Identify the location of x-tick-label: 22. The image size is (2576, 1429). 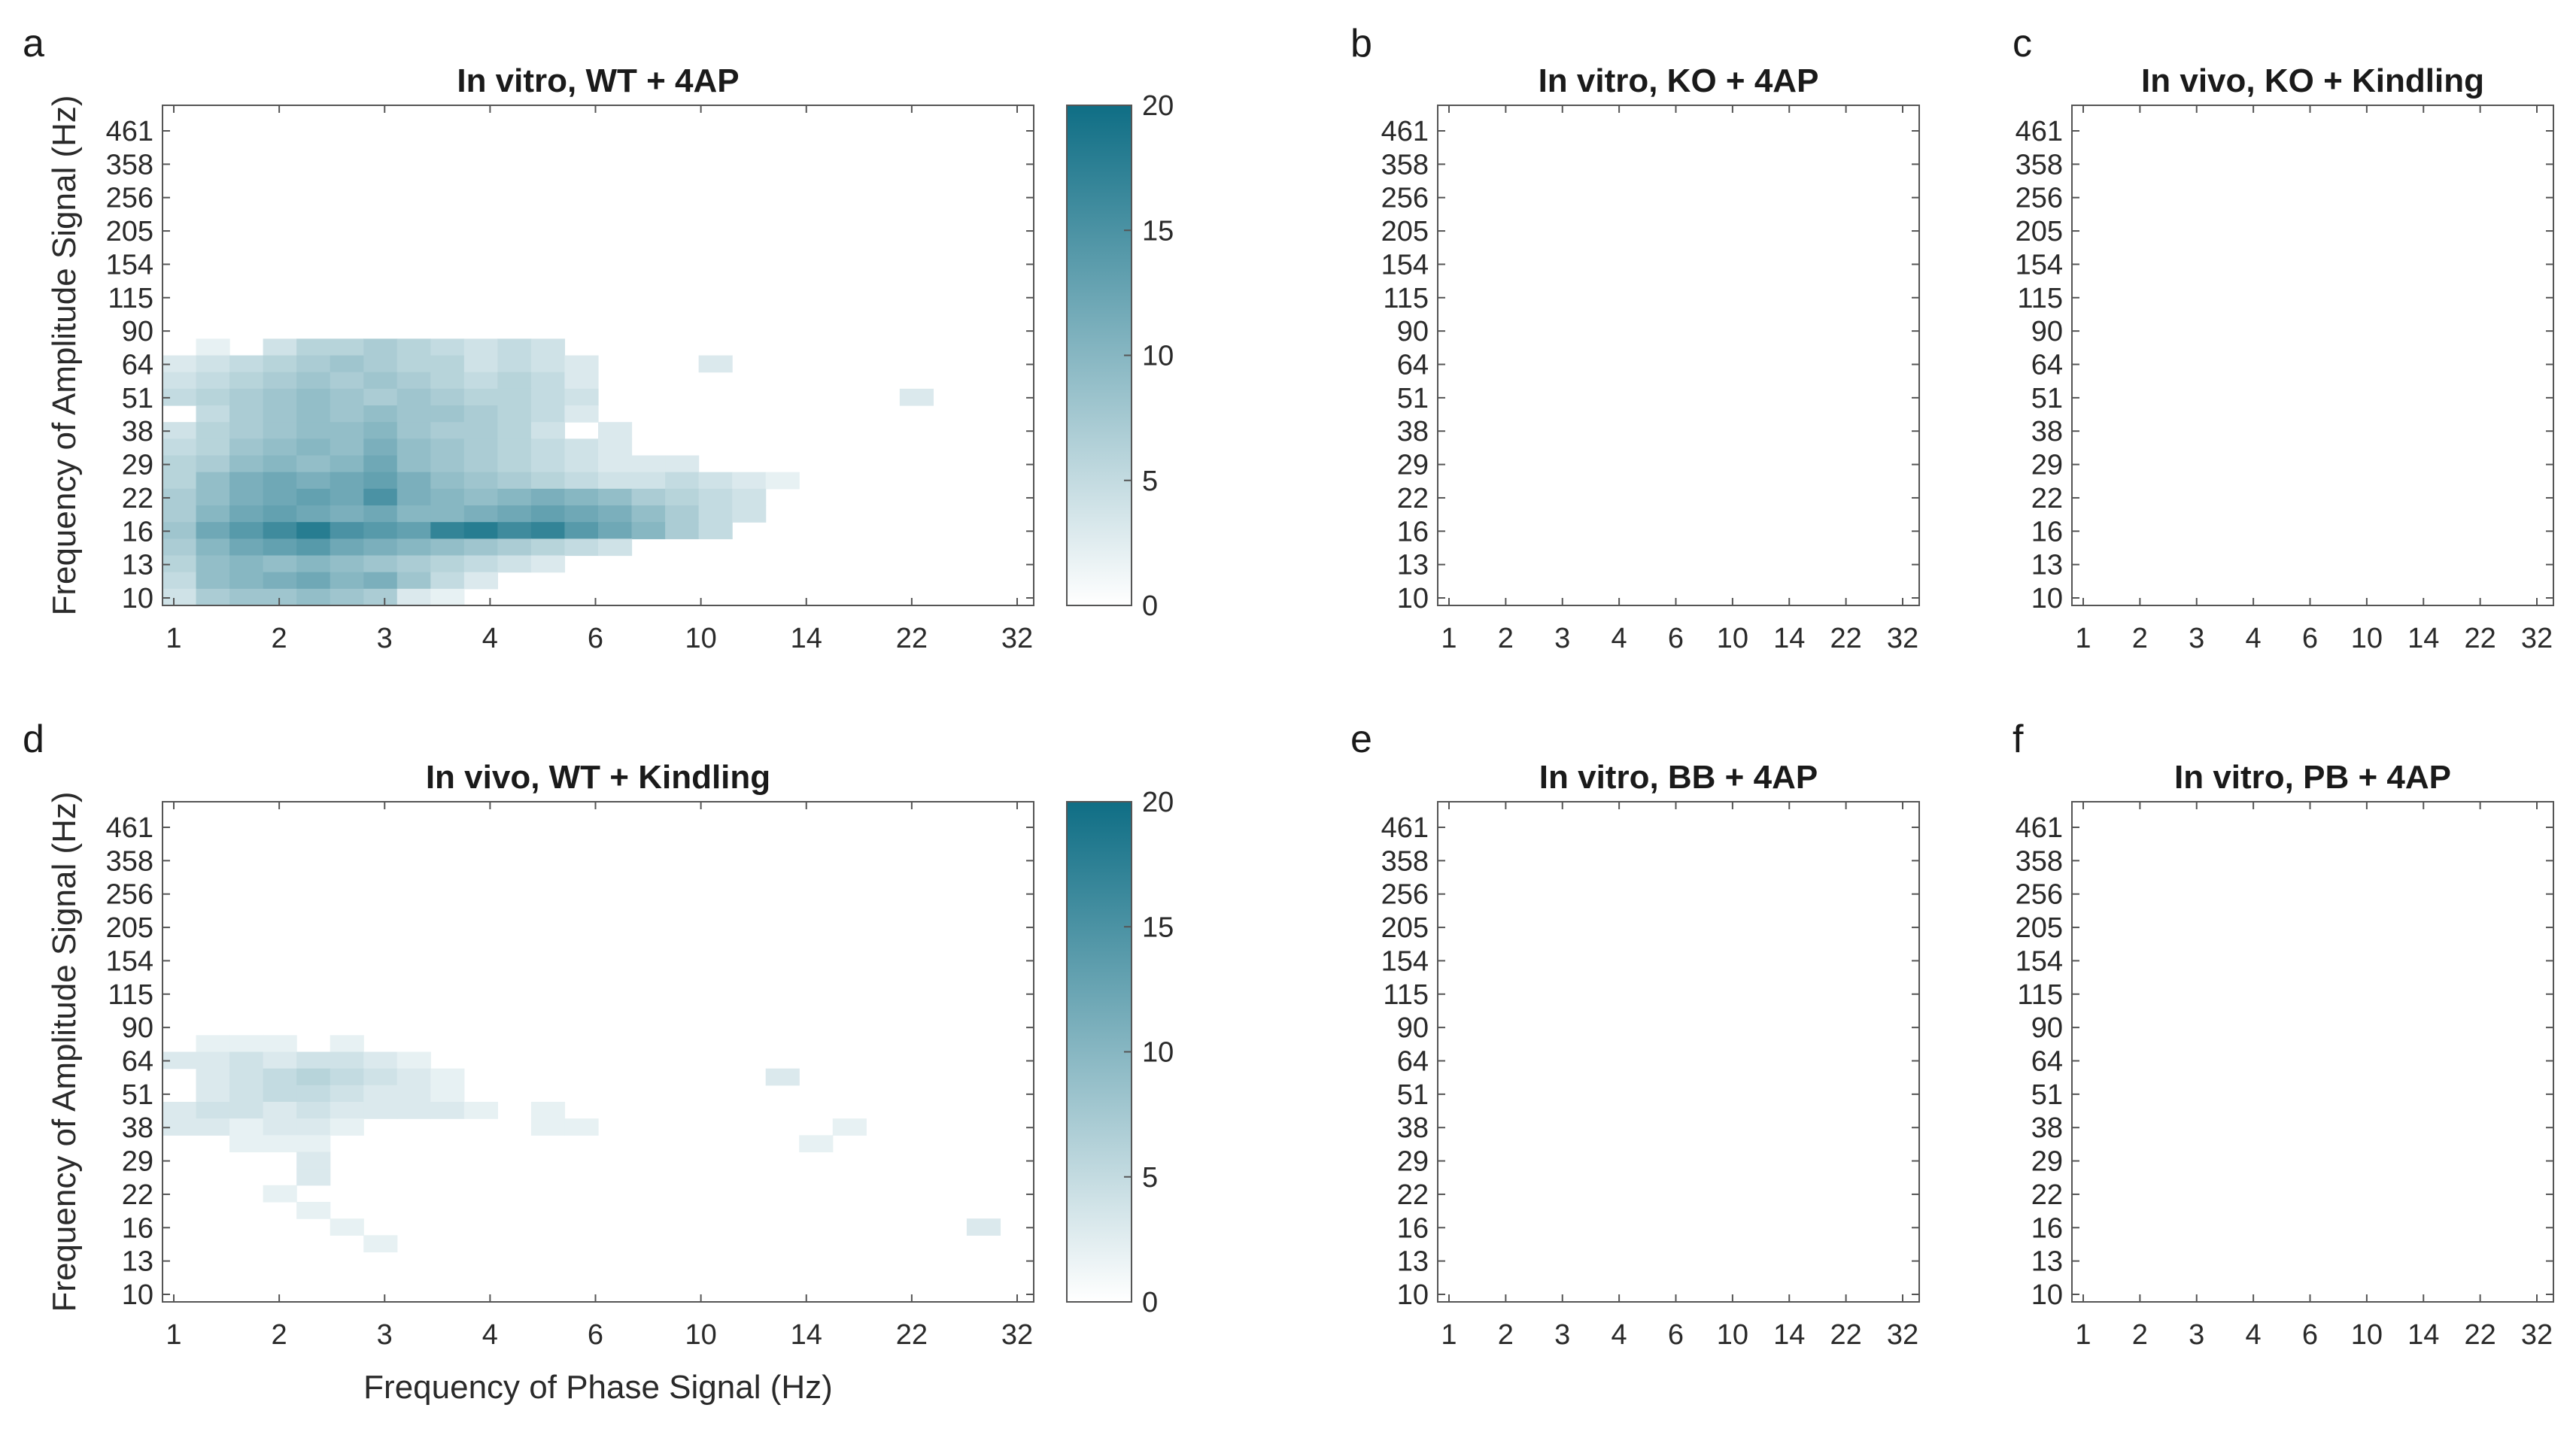
(912, 1335).